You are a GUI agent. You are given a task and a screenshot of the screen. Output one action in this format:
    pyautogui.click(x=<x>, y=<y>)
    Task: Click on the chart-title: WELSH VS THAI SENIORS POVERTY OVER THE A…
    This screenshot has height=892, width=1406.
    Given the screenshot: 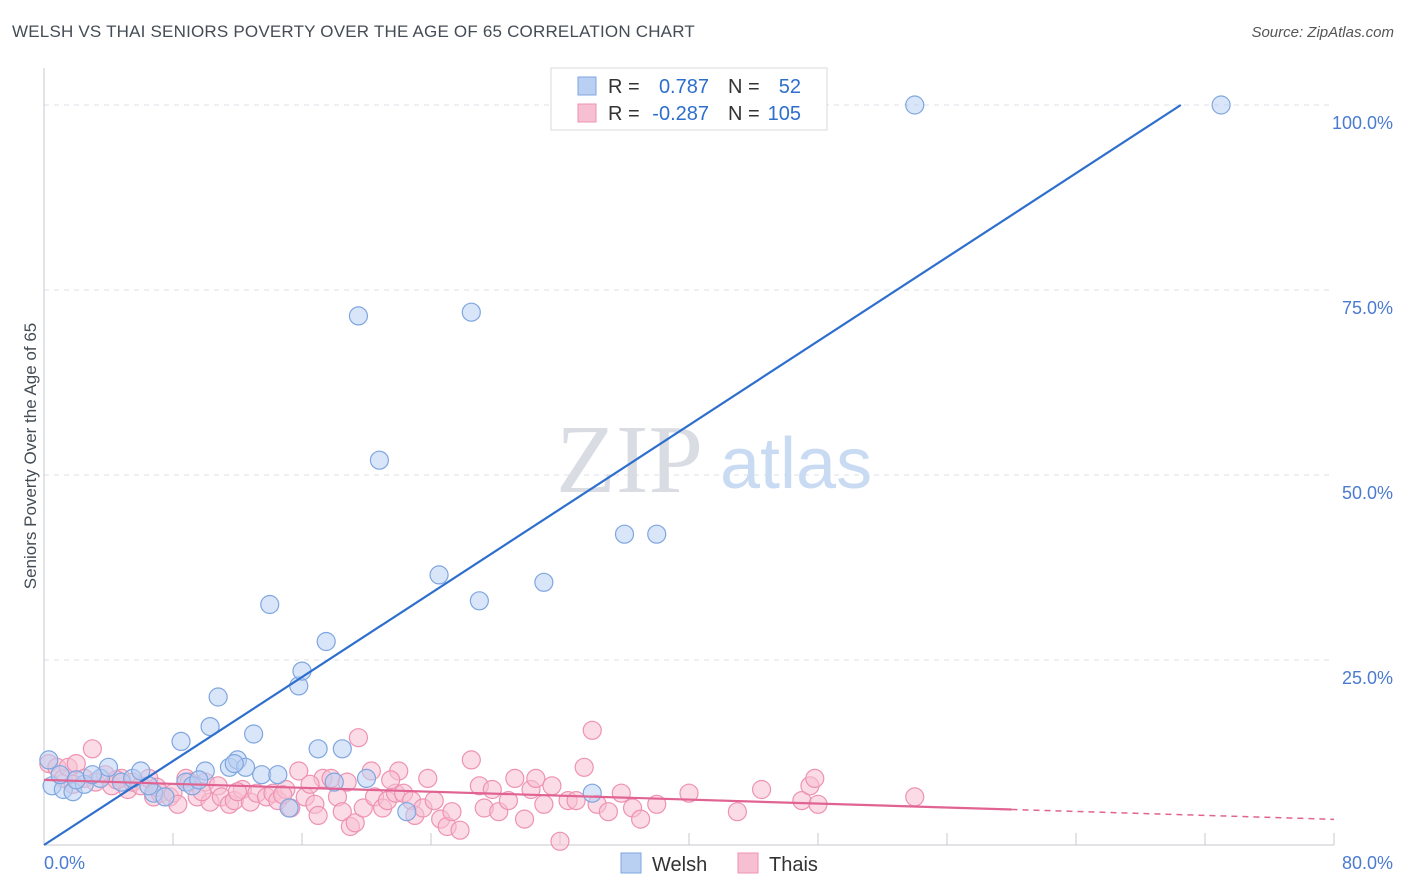 What is the action you would take?
    pyautogui.click(x=353, y=31)
    